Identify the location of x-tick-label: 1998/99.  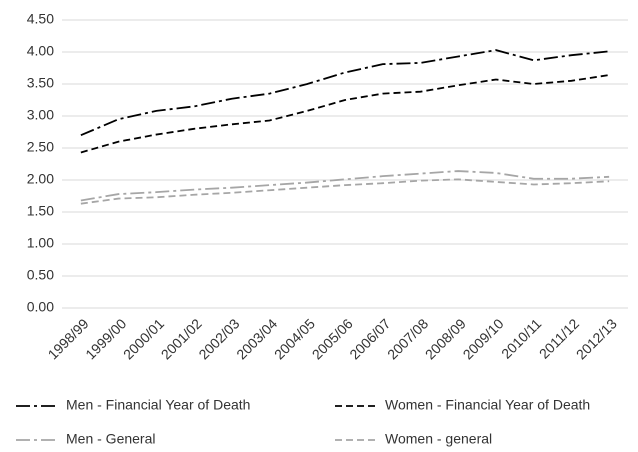
(68, 338).